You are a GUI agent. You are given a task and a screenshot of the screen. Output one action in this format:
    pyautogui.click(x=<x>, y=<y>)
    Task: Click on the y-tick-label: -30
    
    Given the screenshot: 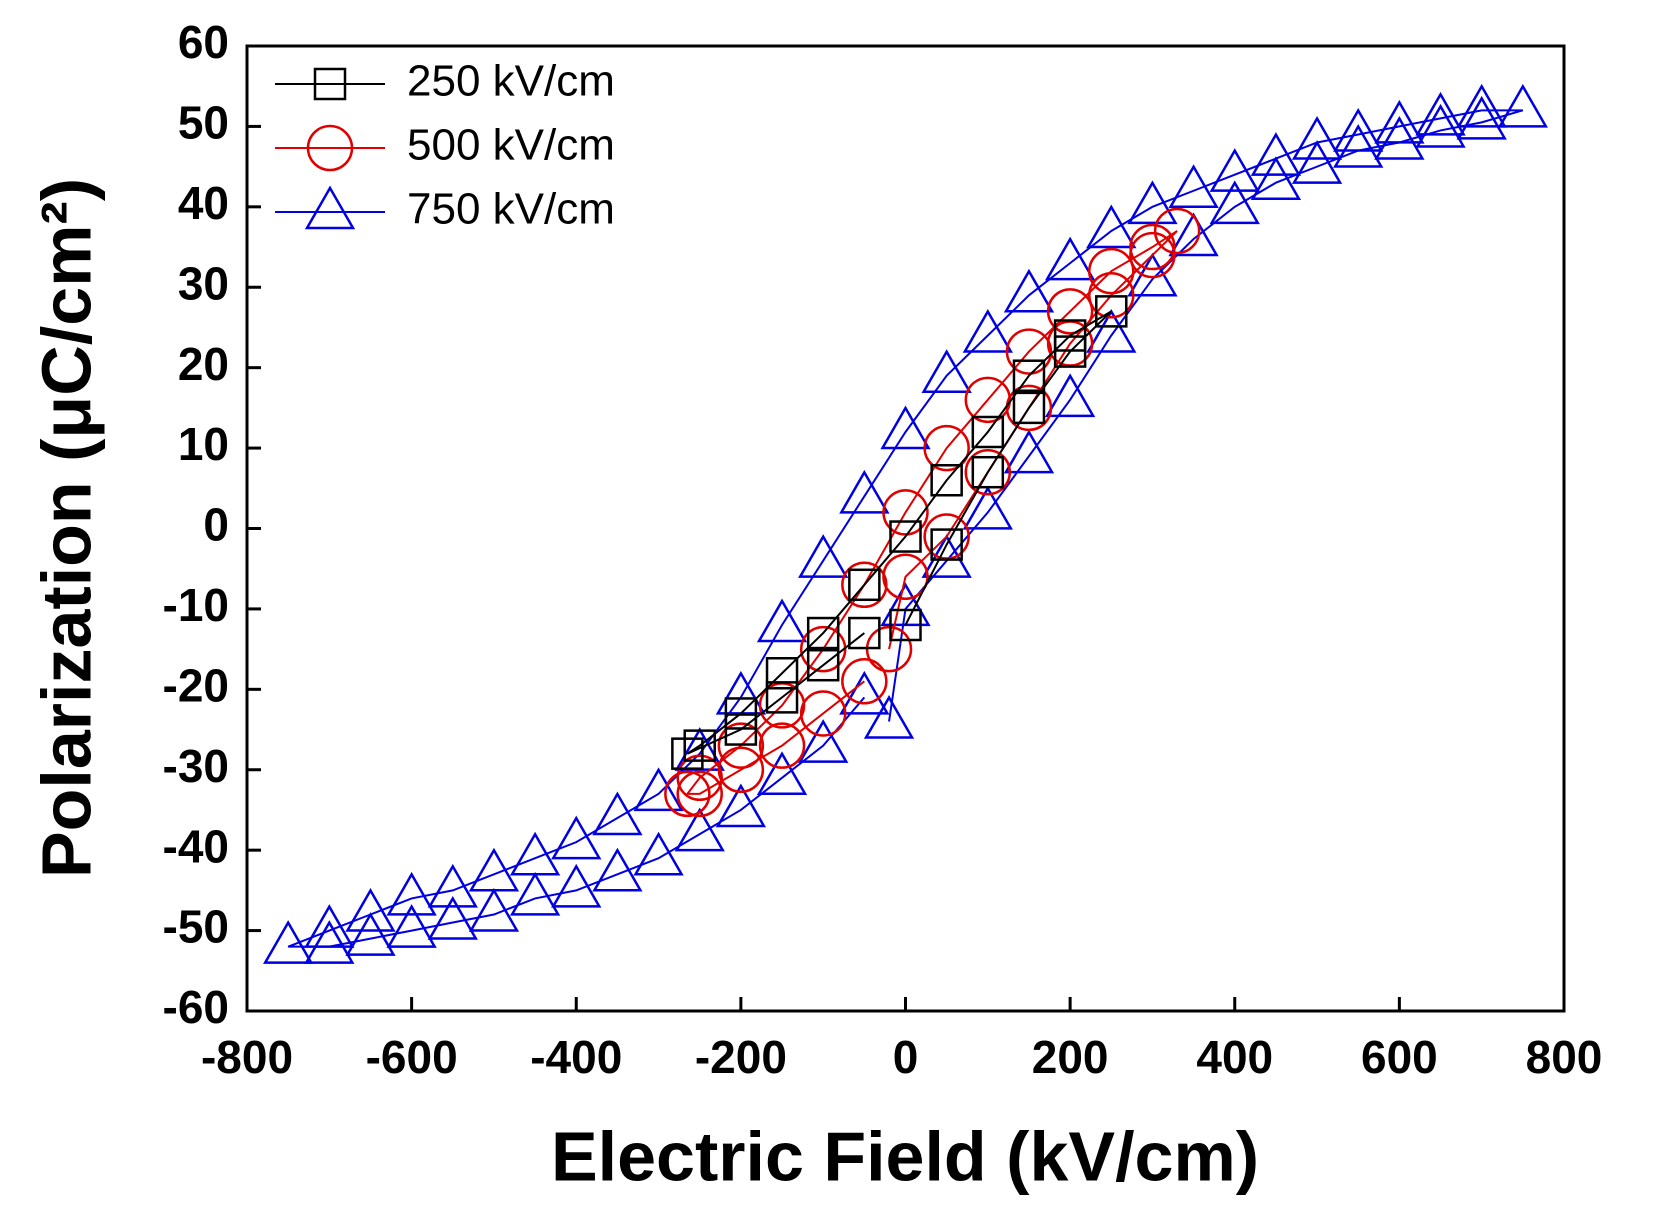 What is the action you would take?
    pyautogui.click(x=196, y=766)
    